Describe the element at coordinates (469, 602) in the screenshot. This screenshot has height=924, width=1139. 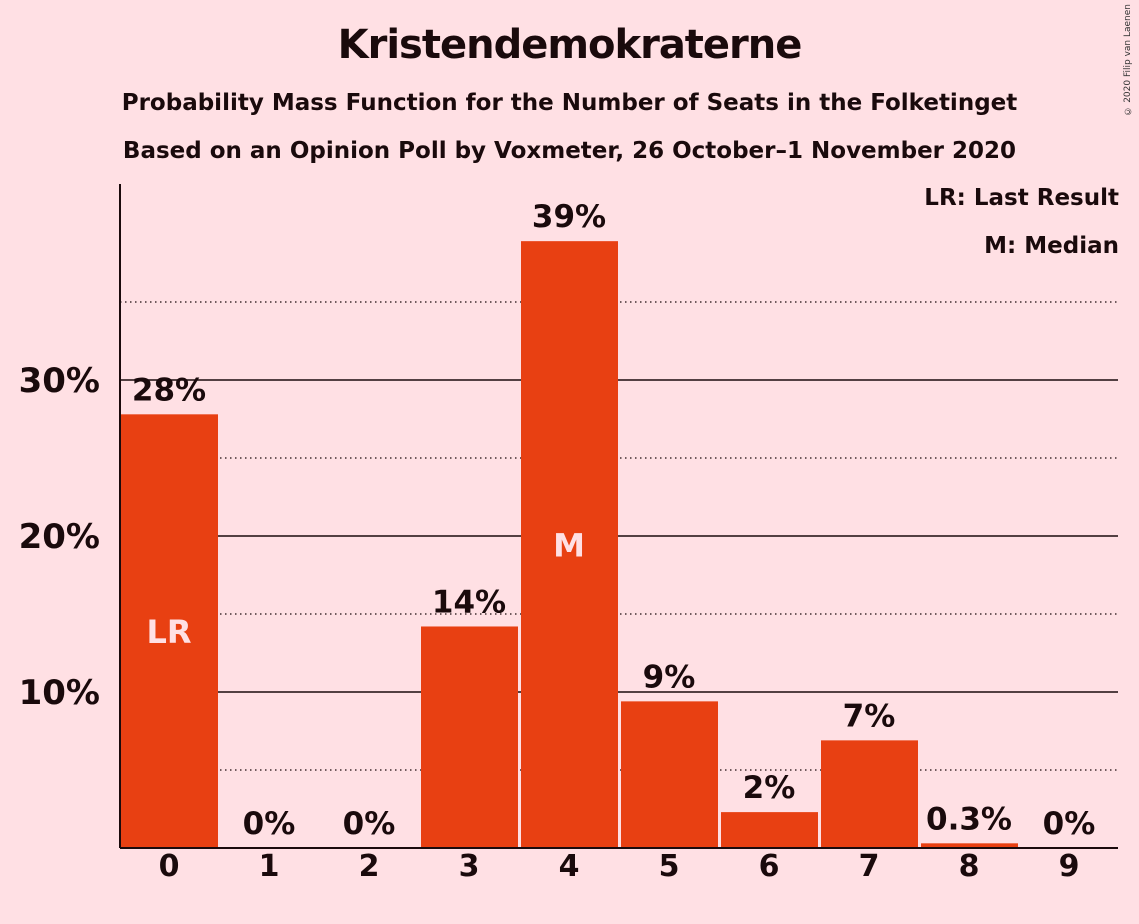
I see `data-label: 14%` at that location.